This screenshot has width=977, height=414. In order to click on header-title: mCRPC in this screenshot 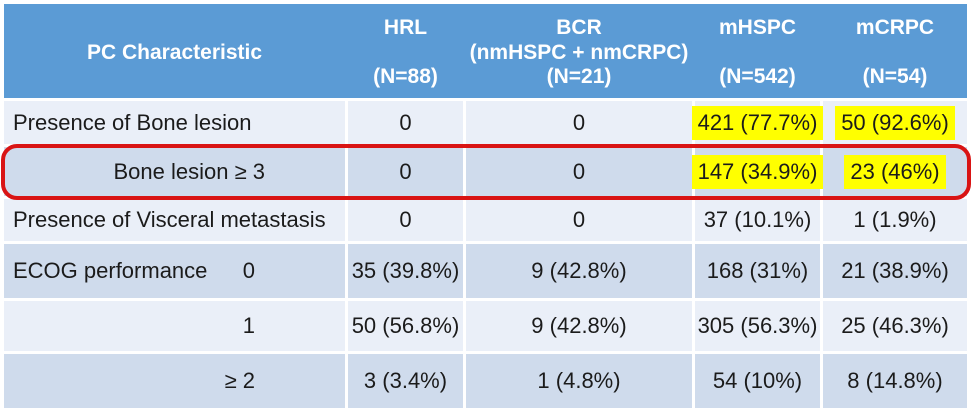, I will do `click(895, 27)`.